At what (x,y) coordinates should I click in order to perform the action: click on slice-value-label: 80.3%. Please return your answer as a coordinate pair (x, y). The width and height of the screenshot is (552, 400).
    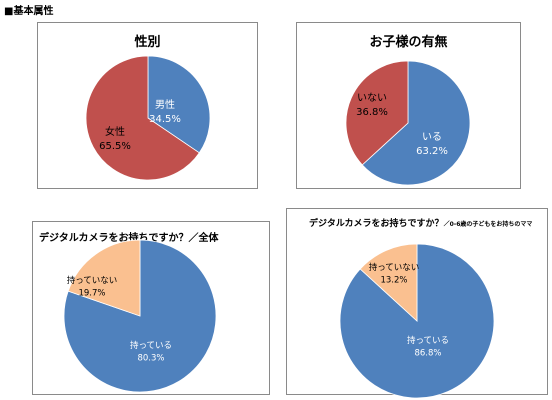
    Looking at the image, I should click on (150, 359).